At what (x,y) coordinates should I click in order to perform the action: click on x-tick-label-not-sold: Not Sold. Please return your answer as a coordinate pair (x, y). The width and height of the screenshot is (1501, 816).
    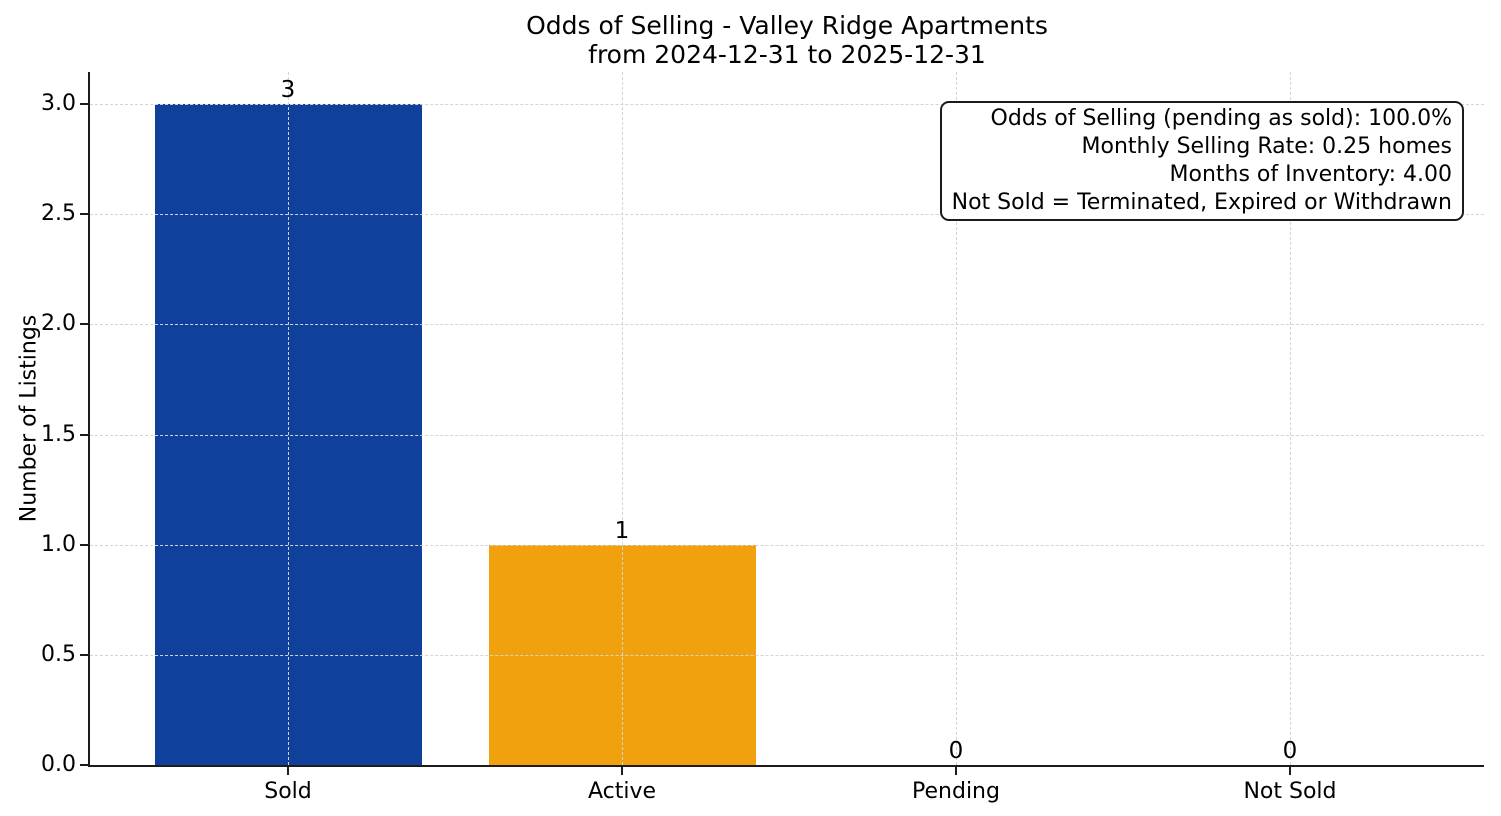
    Looking at the image, I should click on (1290, 791).